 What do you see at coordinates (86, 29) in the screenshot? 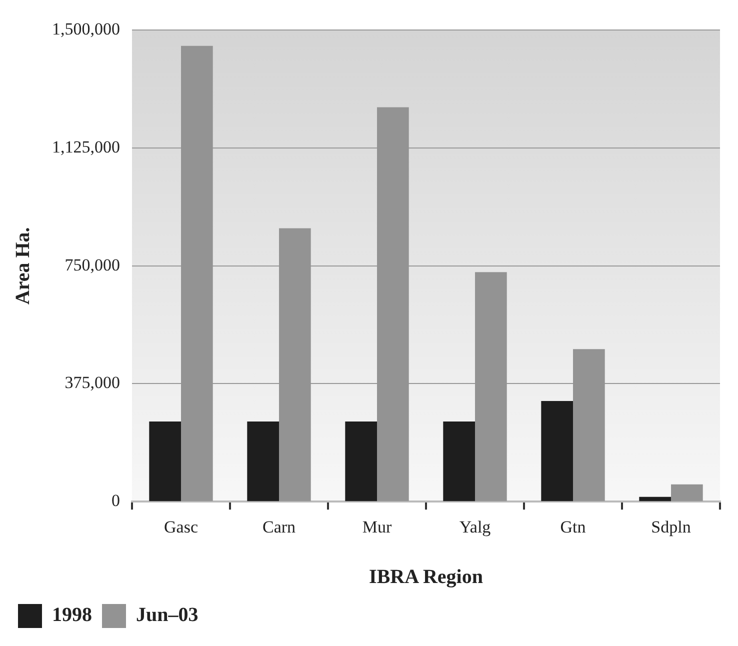
I see `y-tick-label: 1,500,000` at bounding box center [86, 29].